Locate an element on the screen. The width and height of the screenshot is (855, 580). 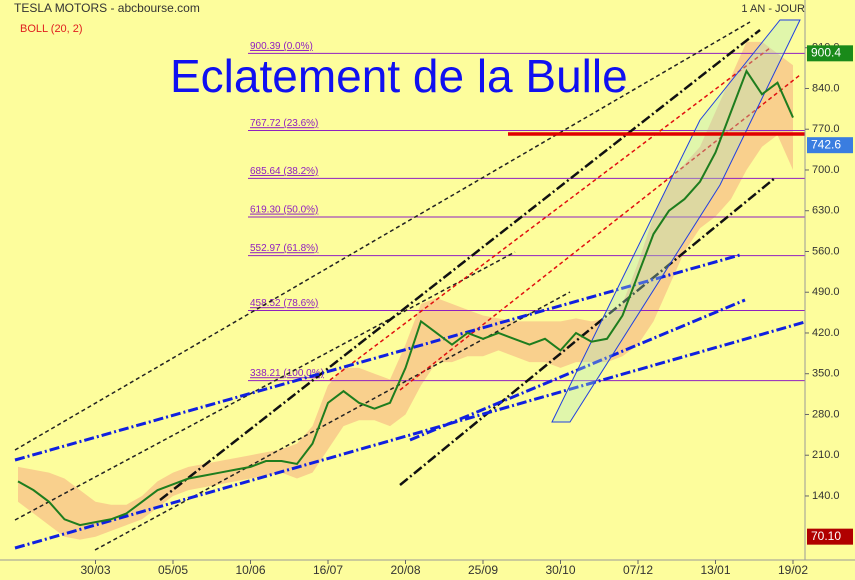
indicator: BOLL (20, 2) is located at coordinates (51, 29).